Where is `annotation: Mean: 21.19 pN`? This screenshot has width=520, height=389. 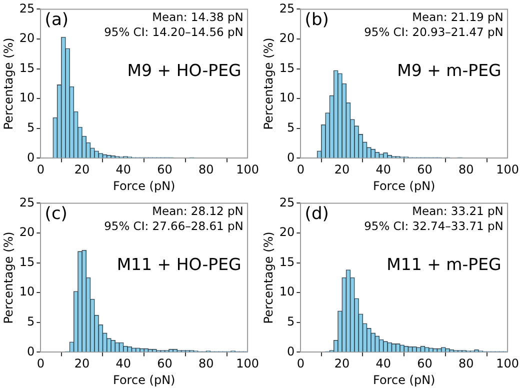 annotation: Mean: 21.19 pN is located at coordinates (458, 17).